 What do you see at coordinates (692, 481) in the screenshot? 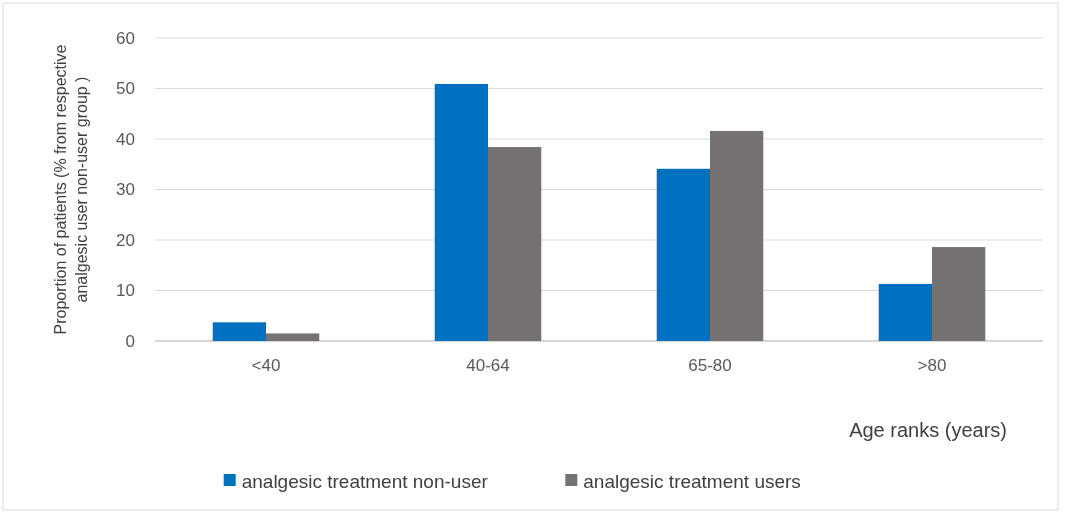
I see `legend-label: analgesic treatment users` at bounding box center [692, 481].